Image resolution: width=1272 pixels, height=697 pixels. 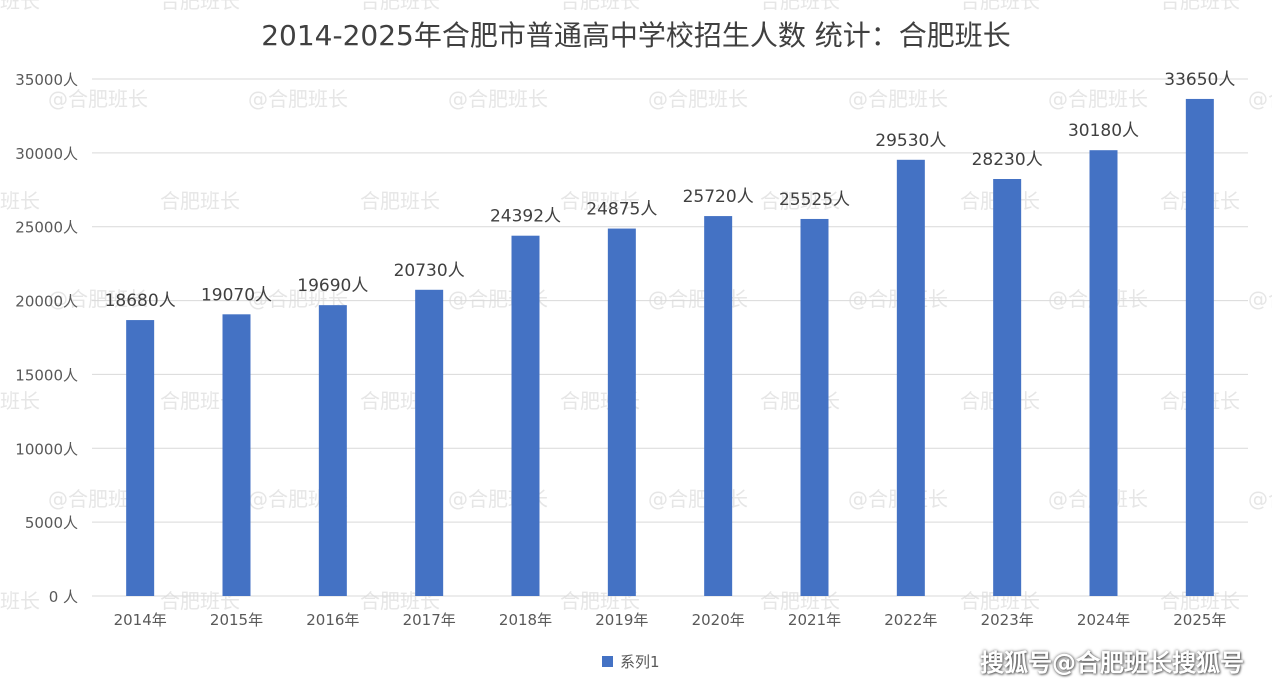 What do you see at coordinates (607, 661) in the screenshot?
I see `legend-swatch` at bounding box center [607, 661].